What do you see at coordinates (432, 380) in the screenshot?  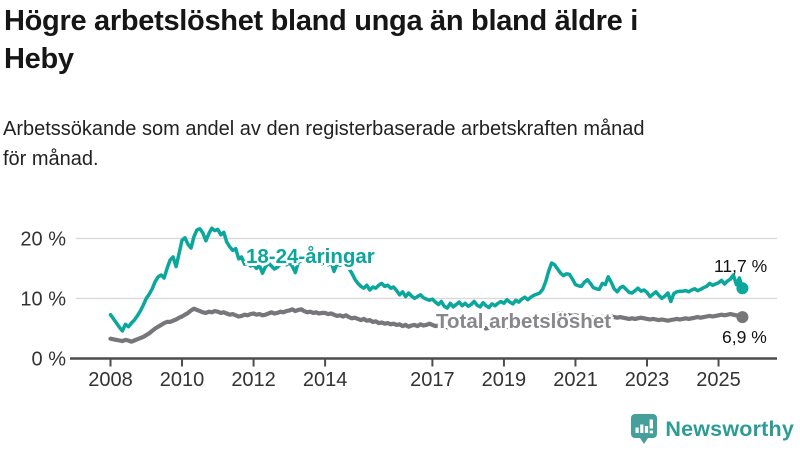 I see `x-axis-tick-label: 2017` at bounding box center [432, 380].